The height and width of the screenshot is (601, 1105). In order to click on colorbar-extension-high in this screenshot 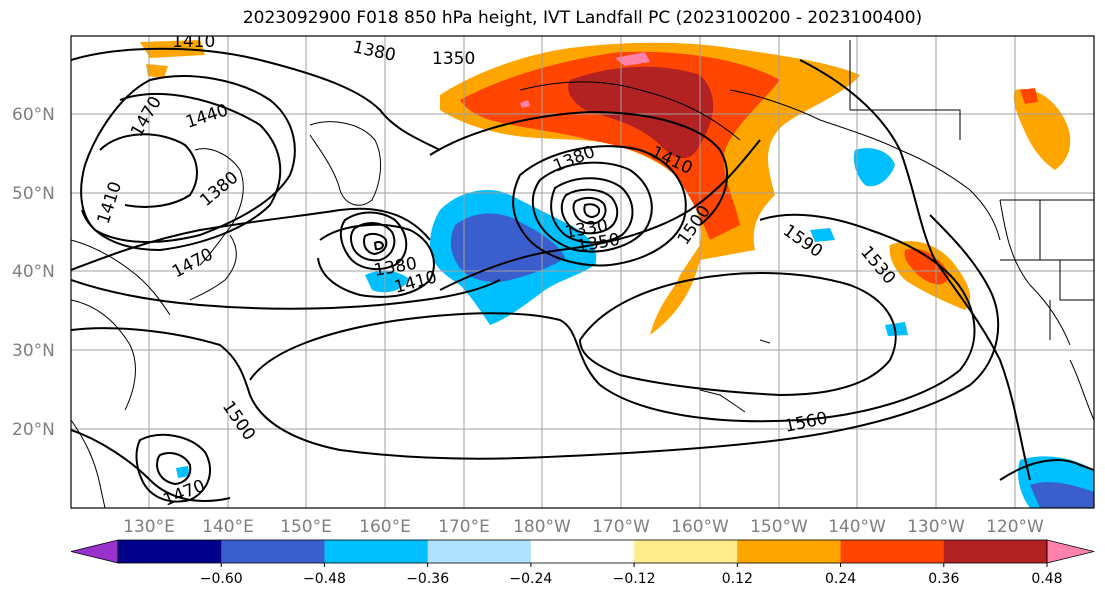, I will do `click(1070, 551)`.